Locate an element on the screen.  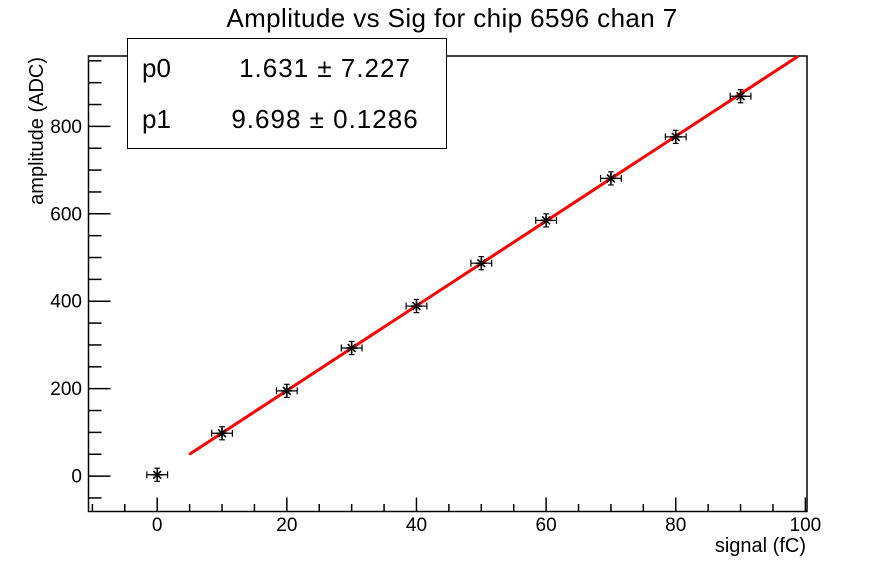
svg-text: 80 is located at coordinates (675, 525).